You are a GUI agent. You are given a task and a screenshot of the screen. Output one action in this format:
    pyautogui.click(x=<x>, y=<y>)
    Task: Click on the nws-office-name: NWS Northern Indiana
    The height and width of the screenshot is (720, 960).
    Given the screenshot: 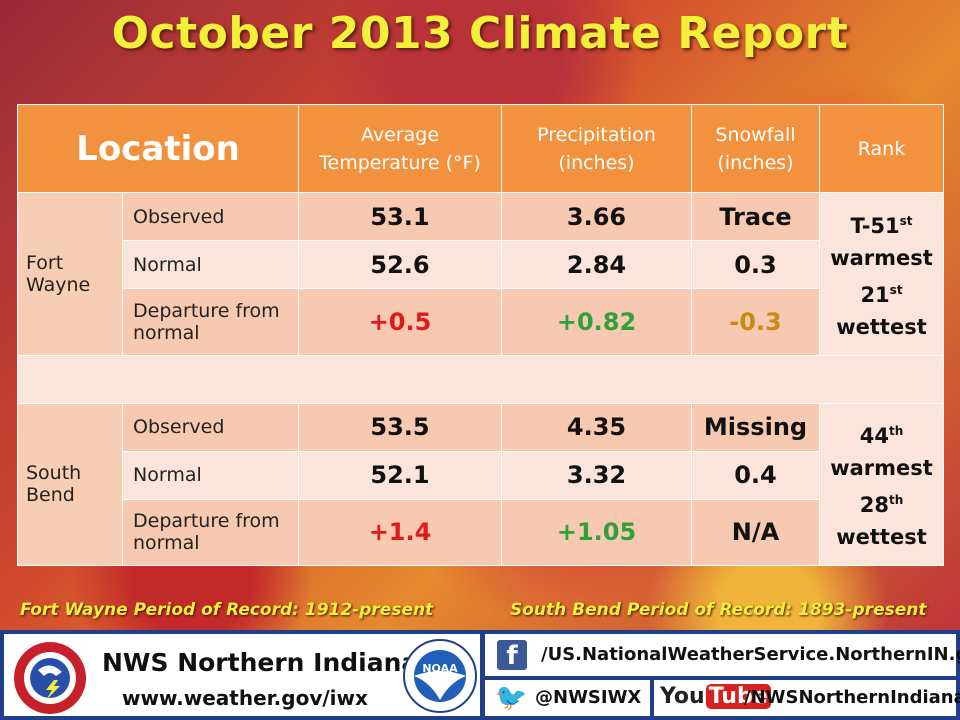 What is the action you would take?
    pyautogui.click(x=260, y=662)
    